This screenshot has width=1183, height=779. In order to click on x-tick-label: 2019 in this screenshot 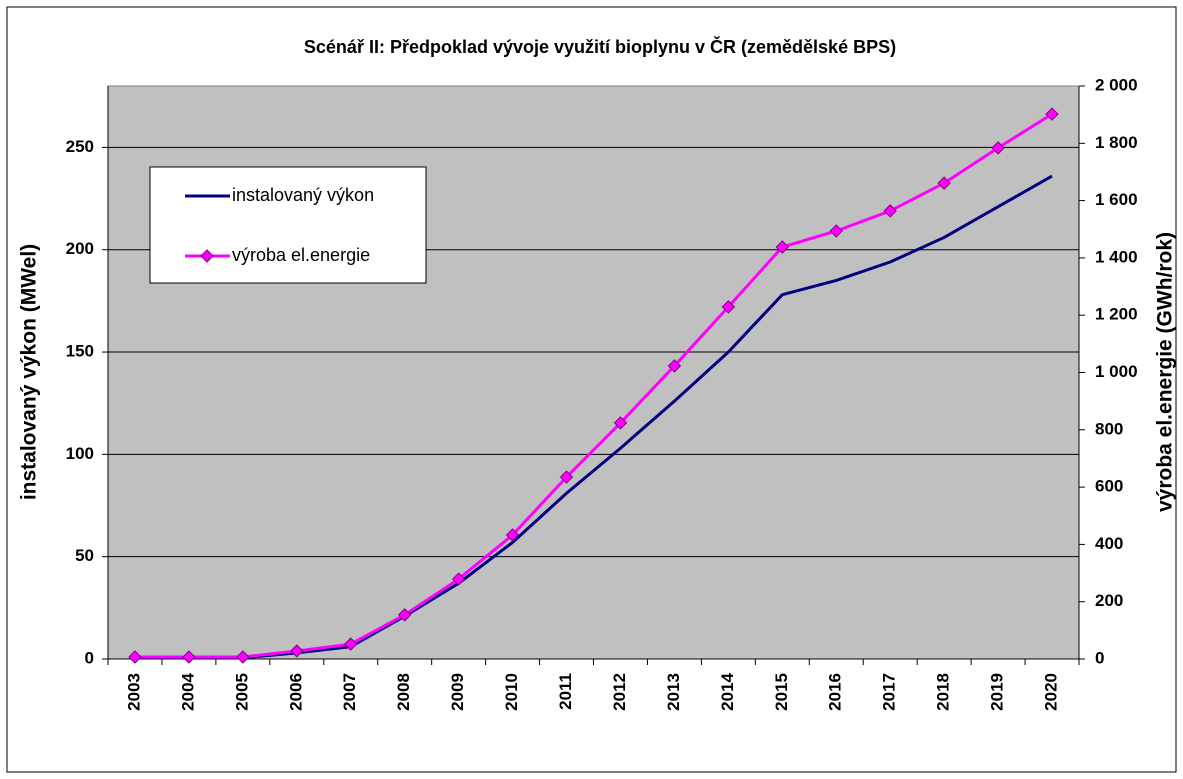, I will do `click(997, 692)`.